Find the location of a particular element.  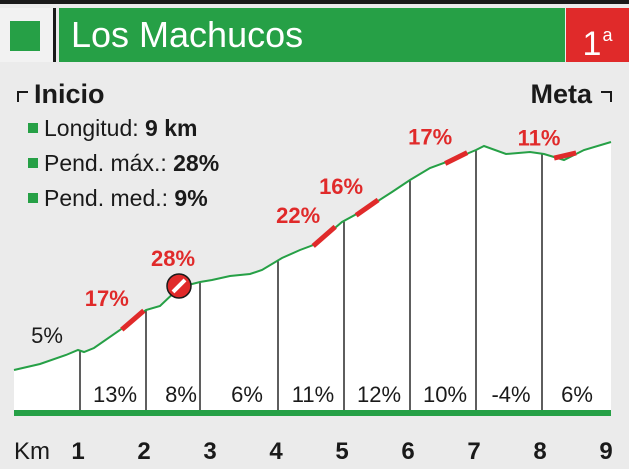

km-tick-label: 1 is located at coordinates (77, 451).